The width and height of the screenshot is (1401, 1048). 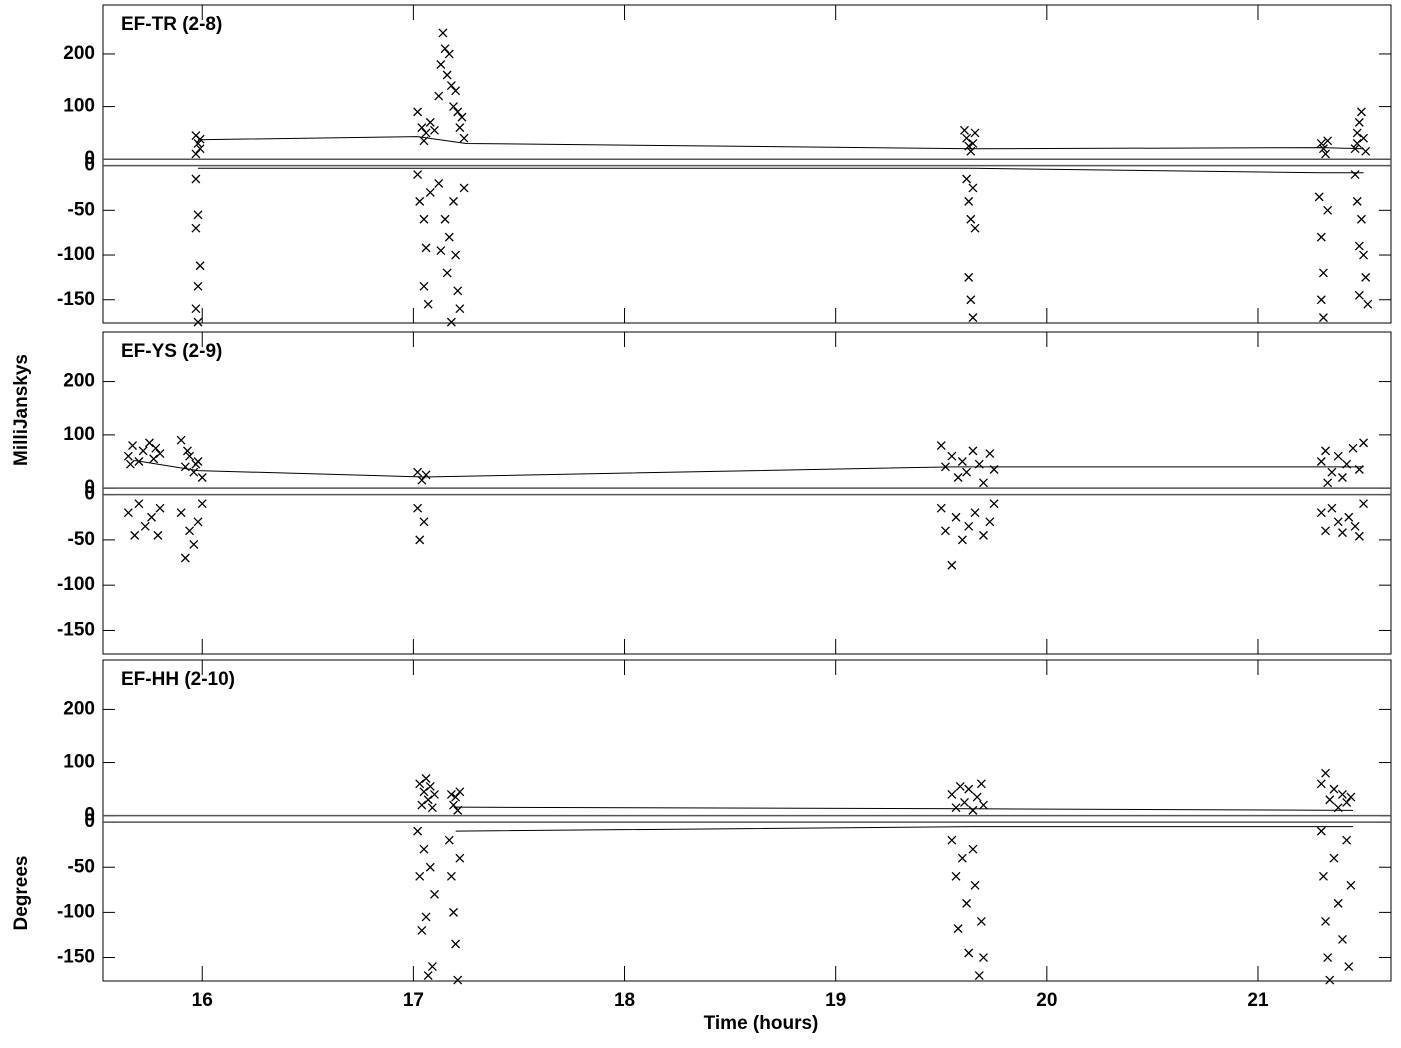 What do you see at coordinates (79, 708) in the screenshot?
I see `y-tick-label: 200` at bounding box center [79, 708].